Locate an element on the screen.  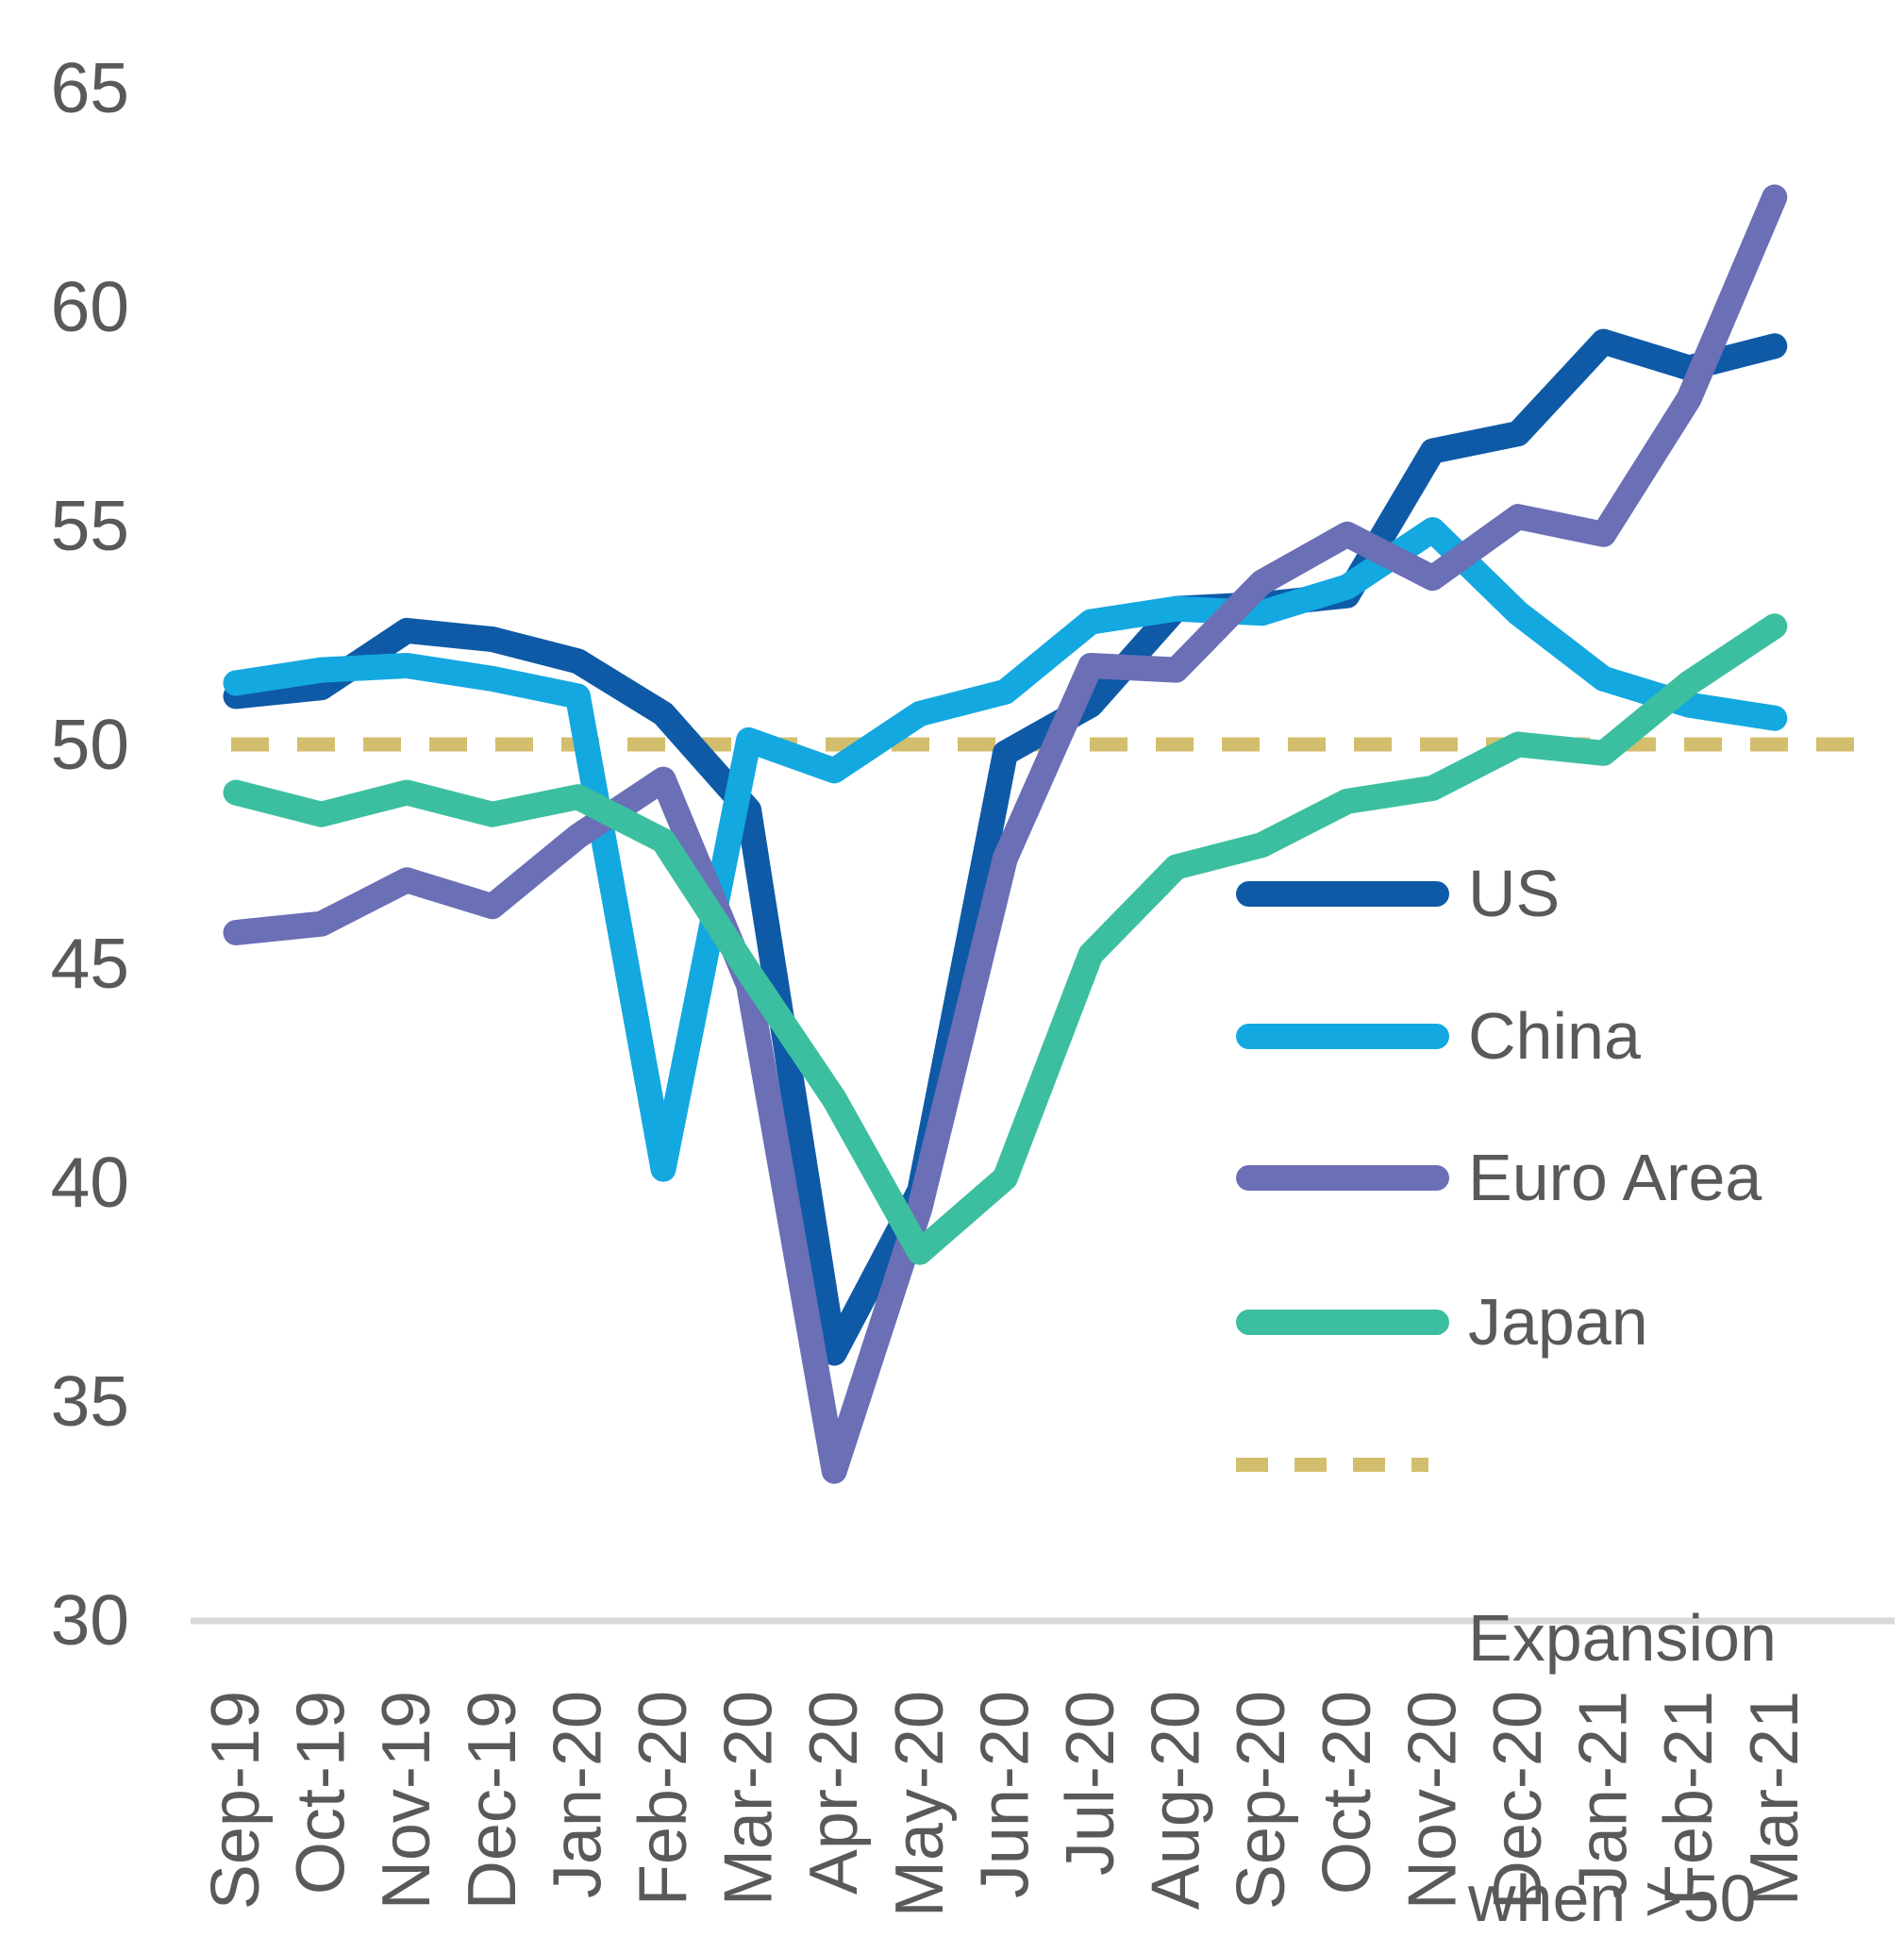
x-tick-label: Aug-20 is located at coordinates (1176, 1801).